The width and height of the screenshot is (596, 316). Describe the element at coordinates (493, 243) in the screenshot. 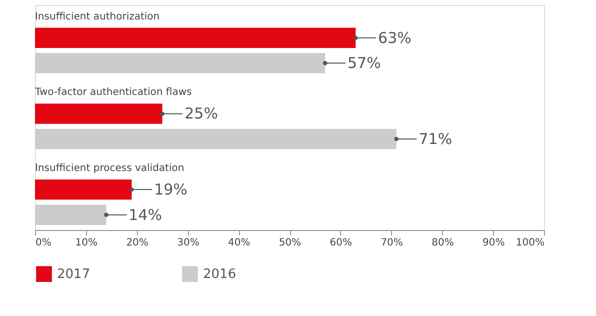

I see `x-tick-label: 90%` at that location.